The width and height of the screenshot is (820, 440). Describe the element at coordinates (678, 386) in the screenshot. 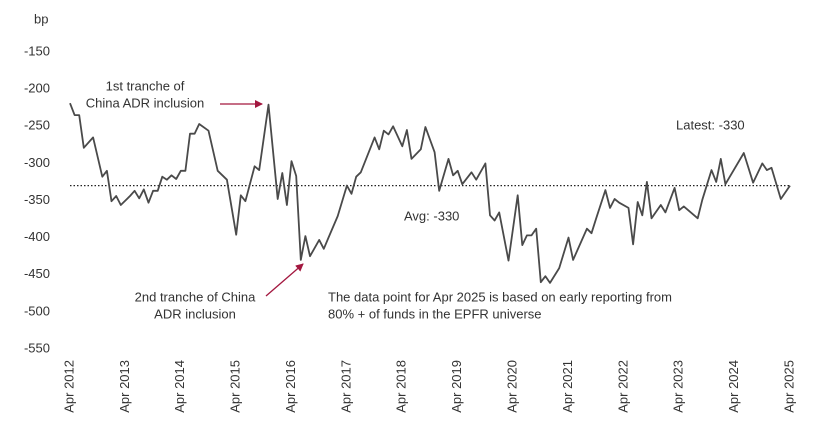

I see `x-tick-label: Apr 2023` at that location.